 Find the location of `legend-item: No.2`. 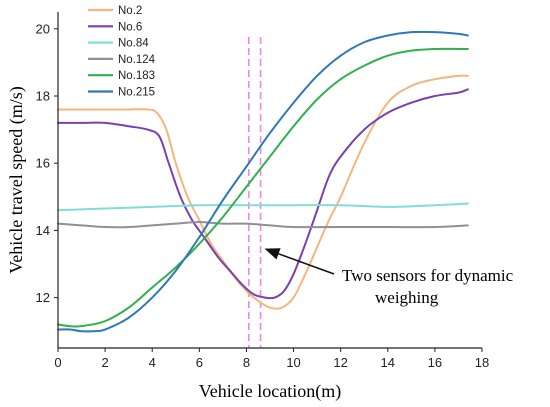

legend-item: No.2 is located at coordinates (115, 11).